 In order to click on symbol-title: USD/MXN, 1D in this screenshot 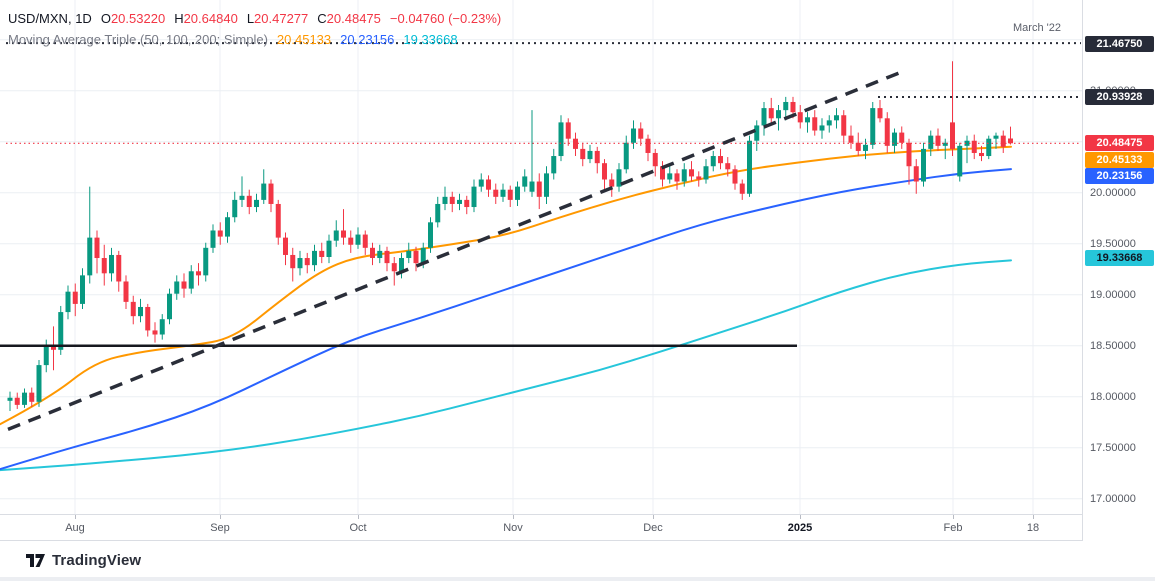, I will do `click(50, 18)`.